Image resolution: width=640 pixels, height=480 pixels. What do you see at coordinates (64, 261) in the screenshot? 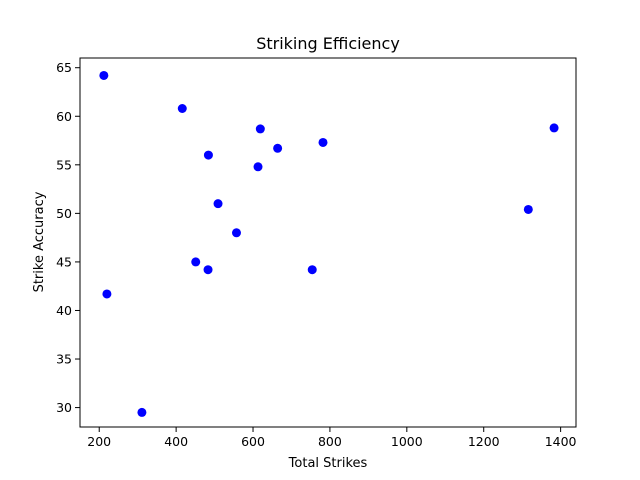
I see `y-tick-label: 45` at bounding box center [64, 261].